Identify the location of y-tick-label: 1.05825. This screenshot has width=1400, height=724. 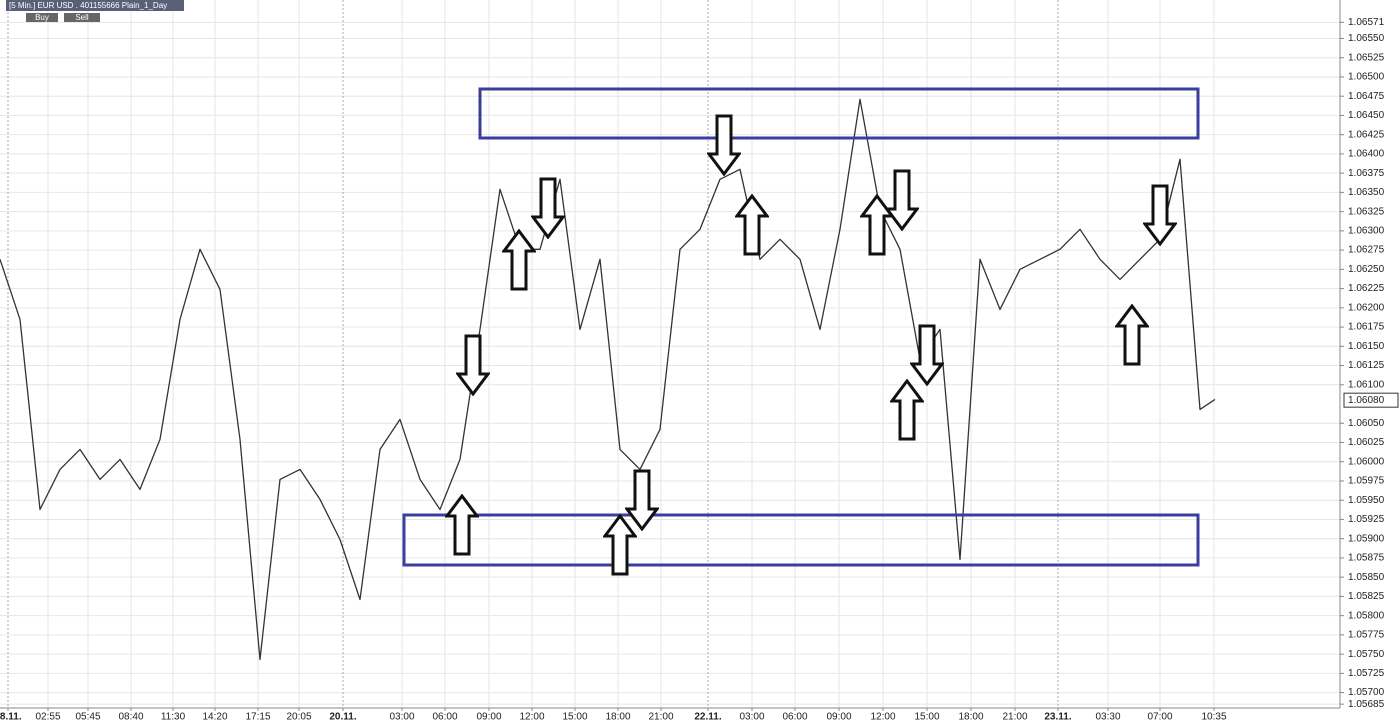
(1366, 596).